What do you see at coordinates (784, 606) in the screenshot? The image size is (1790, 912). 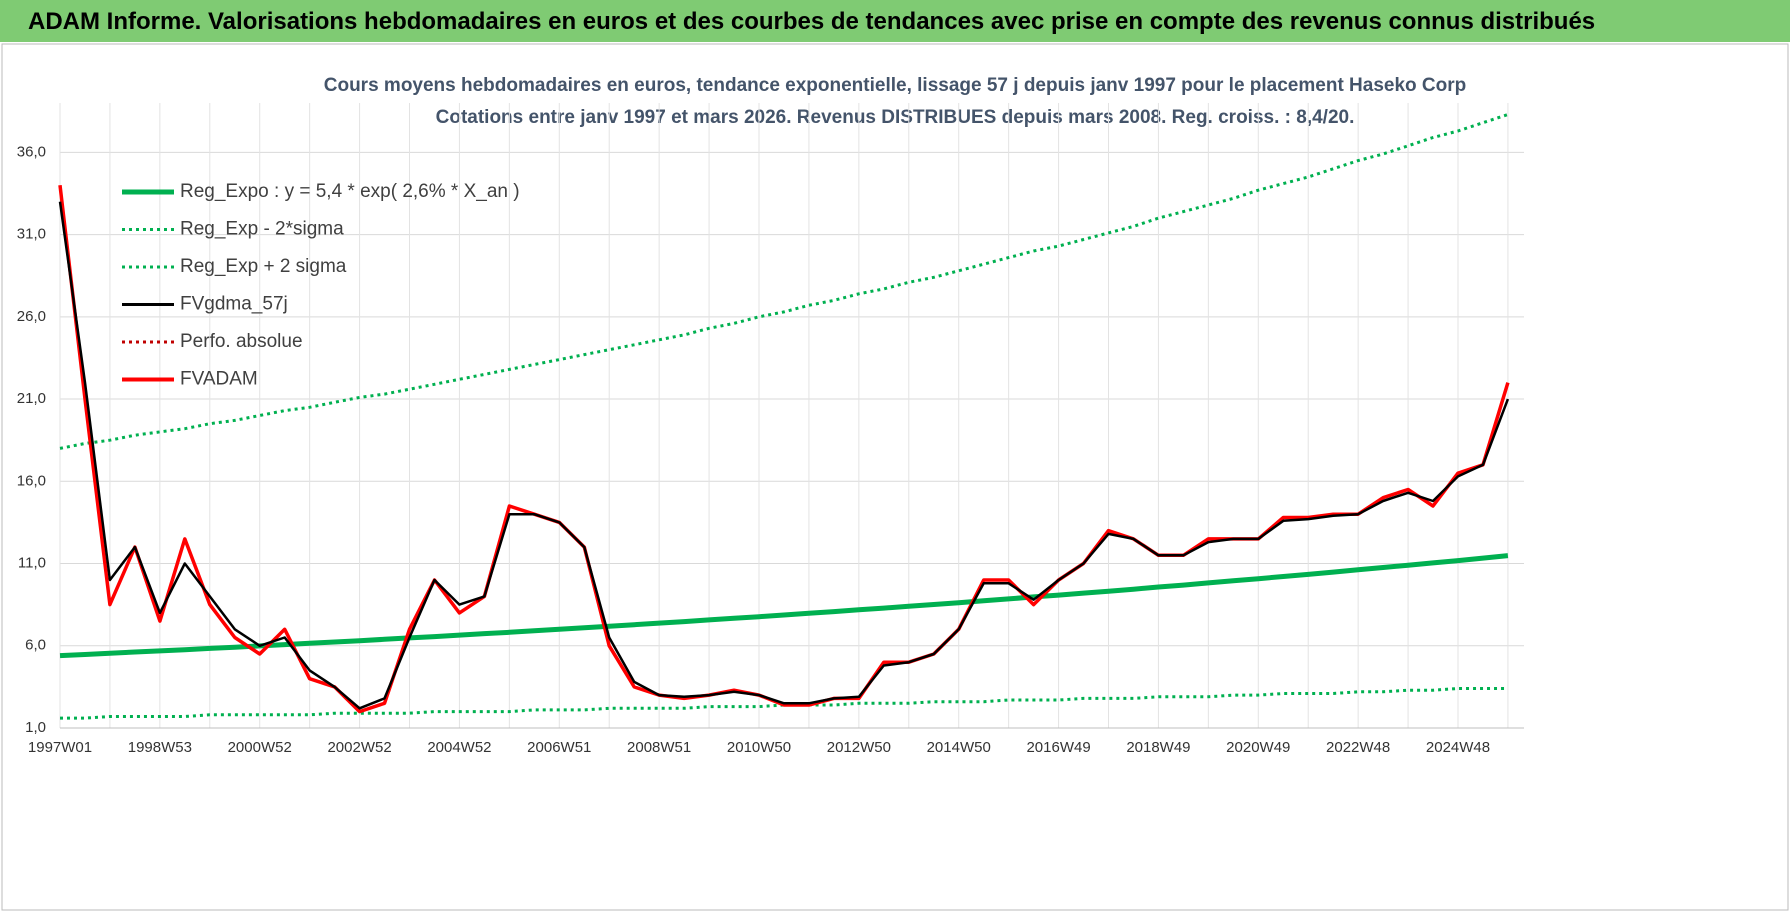 I see `series-line` at bounding box center [784, 606].